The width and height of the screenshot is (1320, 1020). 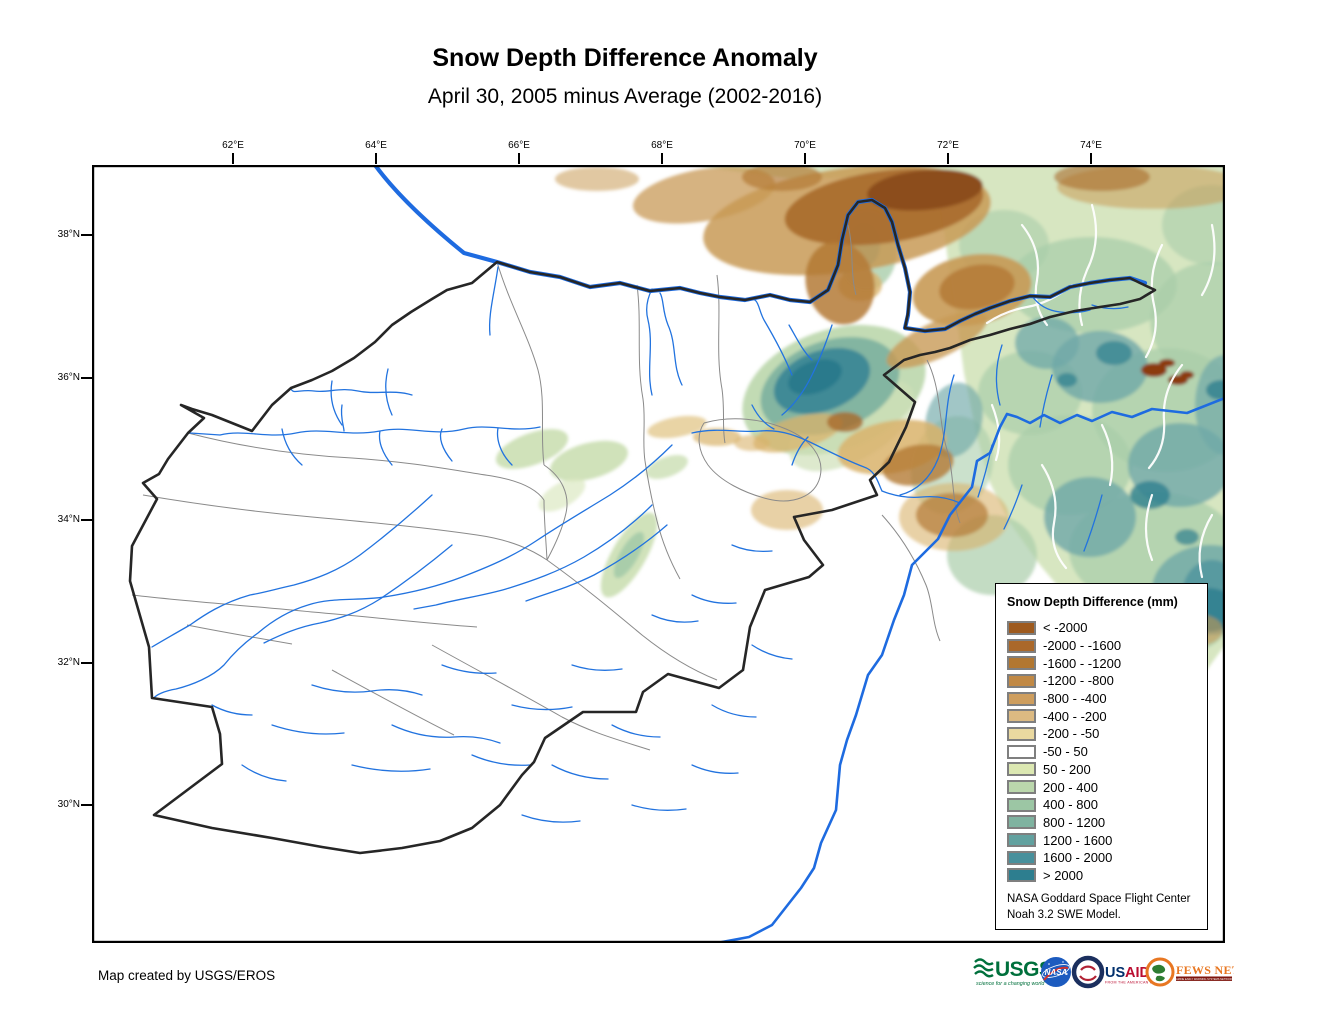 What do you see at coordinates (68, 804) in the screenshot?
I see `lat-label: 30°N` at bounding box center [68, 804].